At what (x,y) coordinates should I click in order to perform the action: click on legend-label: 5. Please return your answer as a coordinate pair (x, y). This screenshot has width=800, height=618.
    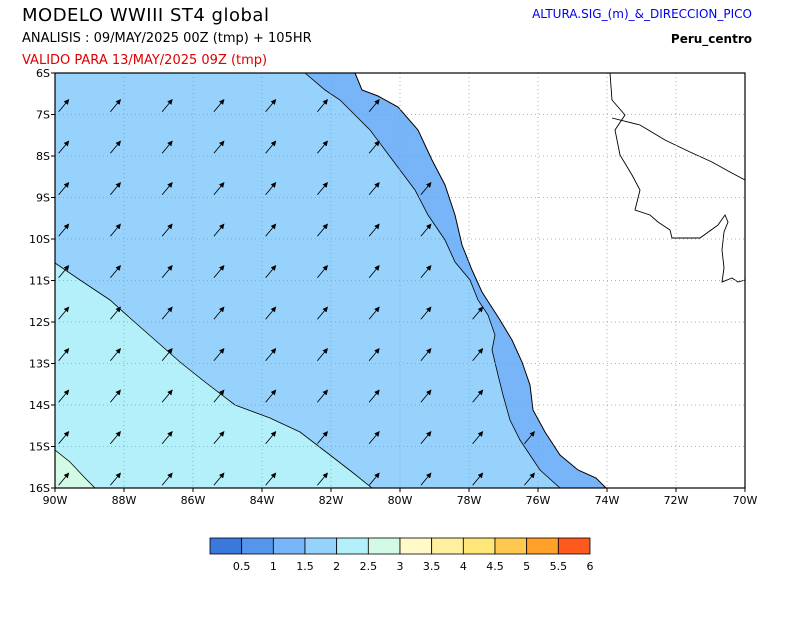
    Looking at the image, I should click on (526, 566).